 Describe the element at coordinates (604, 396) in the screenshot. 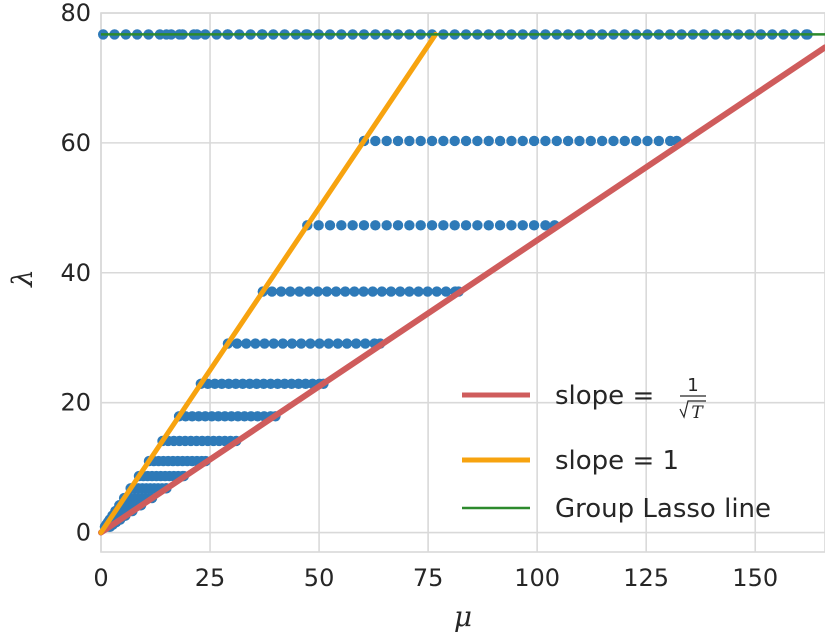

I see `legend-label: slope =` at that location.